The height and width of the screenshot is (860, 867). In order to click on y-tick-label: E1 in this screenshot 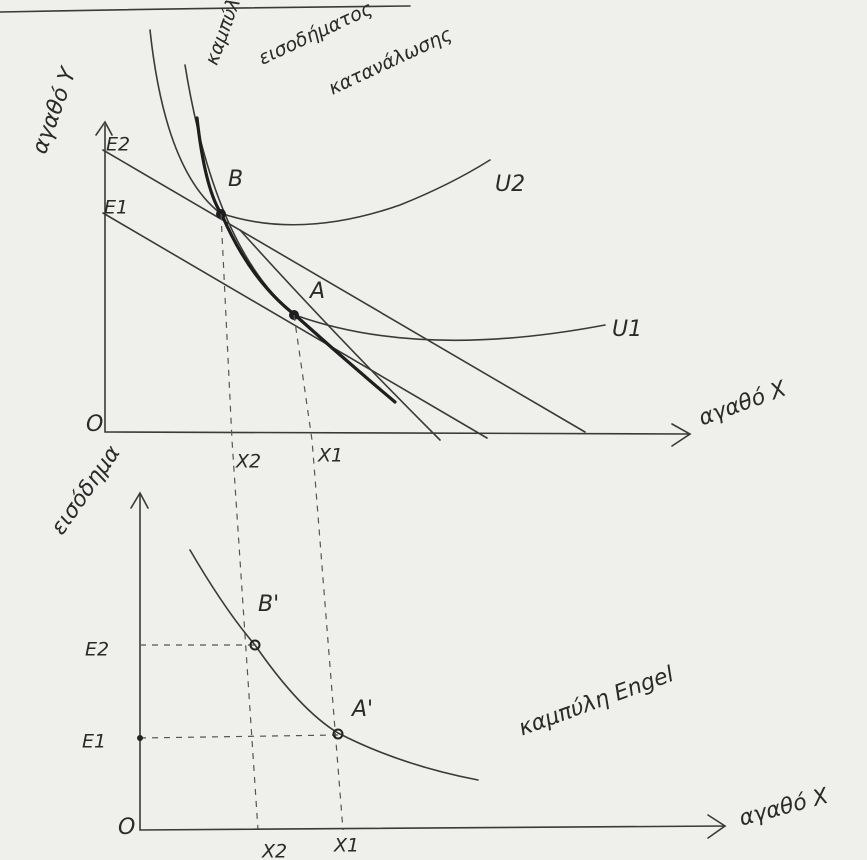, I will do `click(94, 742)`.